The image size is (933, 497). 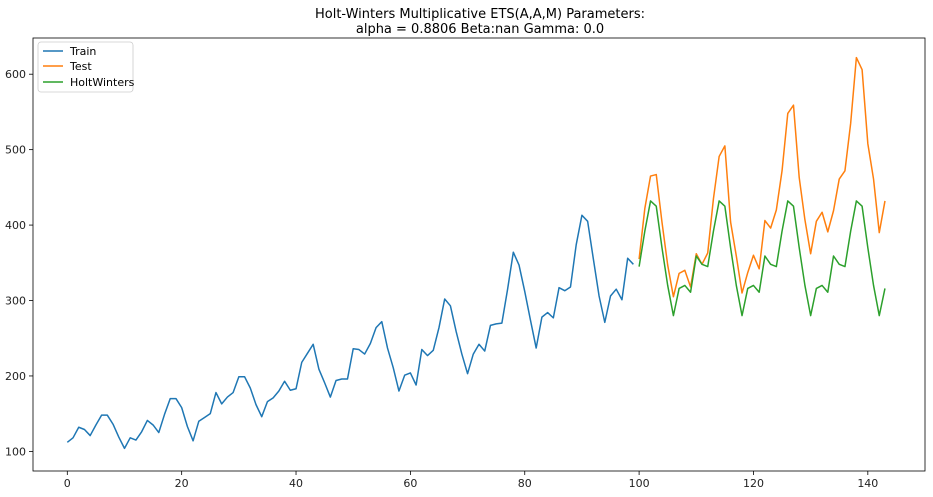 I want to click on series-line-holtwinters, so click(x=762, y=258).